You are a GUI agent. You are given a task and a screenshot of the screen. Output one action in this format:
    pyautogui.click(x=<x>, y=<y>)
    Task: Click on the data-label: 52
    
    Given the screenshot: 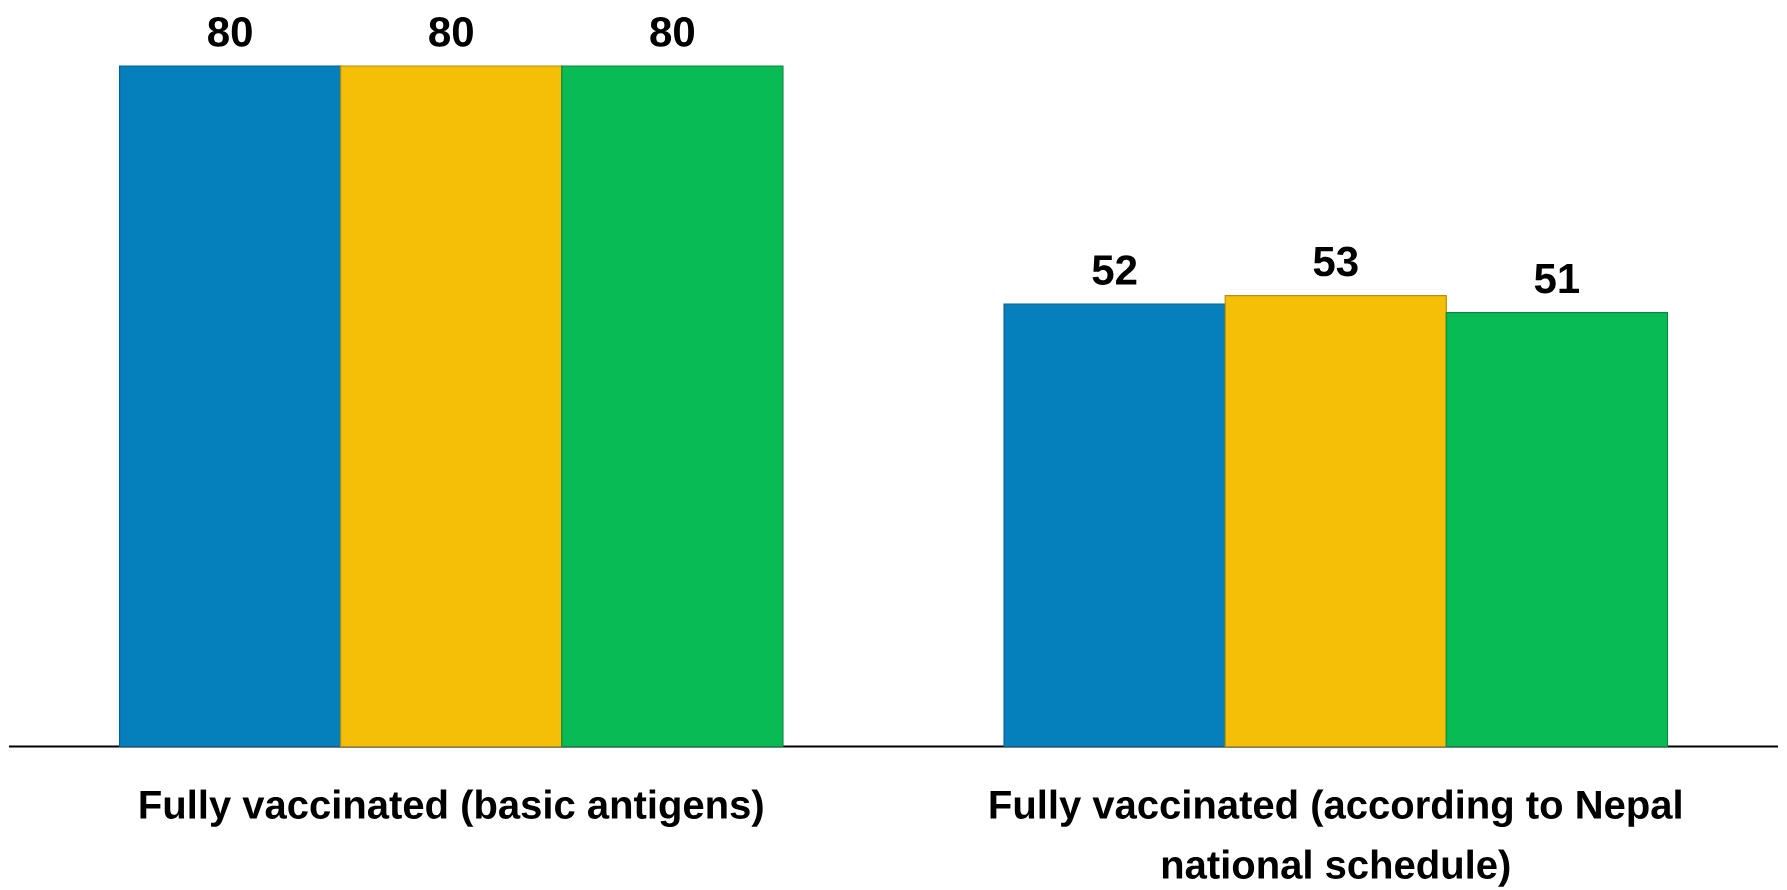 What is the action you would take?
    pyautogui.click(x=1114, y=270)
    